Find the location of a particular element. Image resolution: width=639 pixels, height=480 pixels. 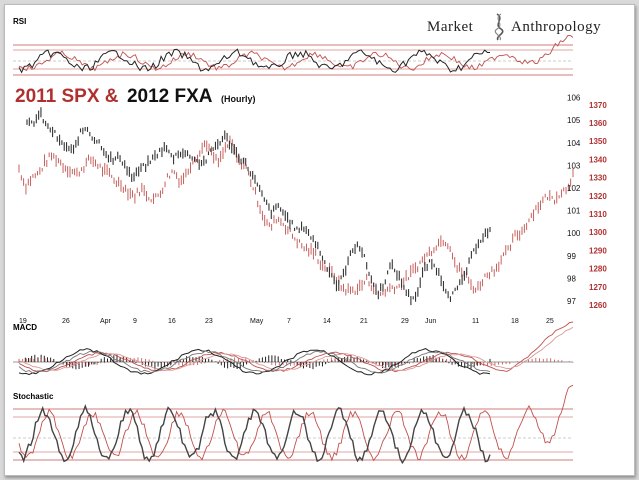

stochastic-spx-line is located at coordinates (296, 423).